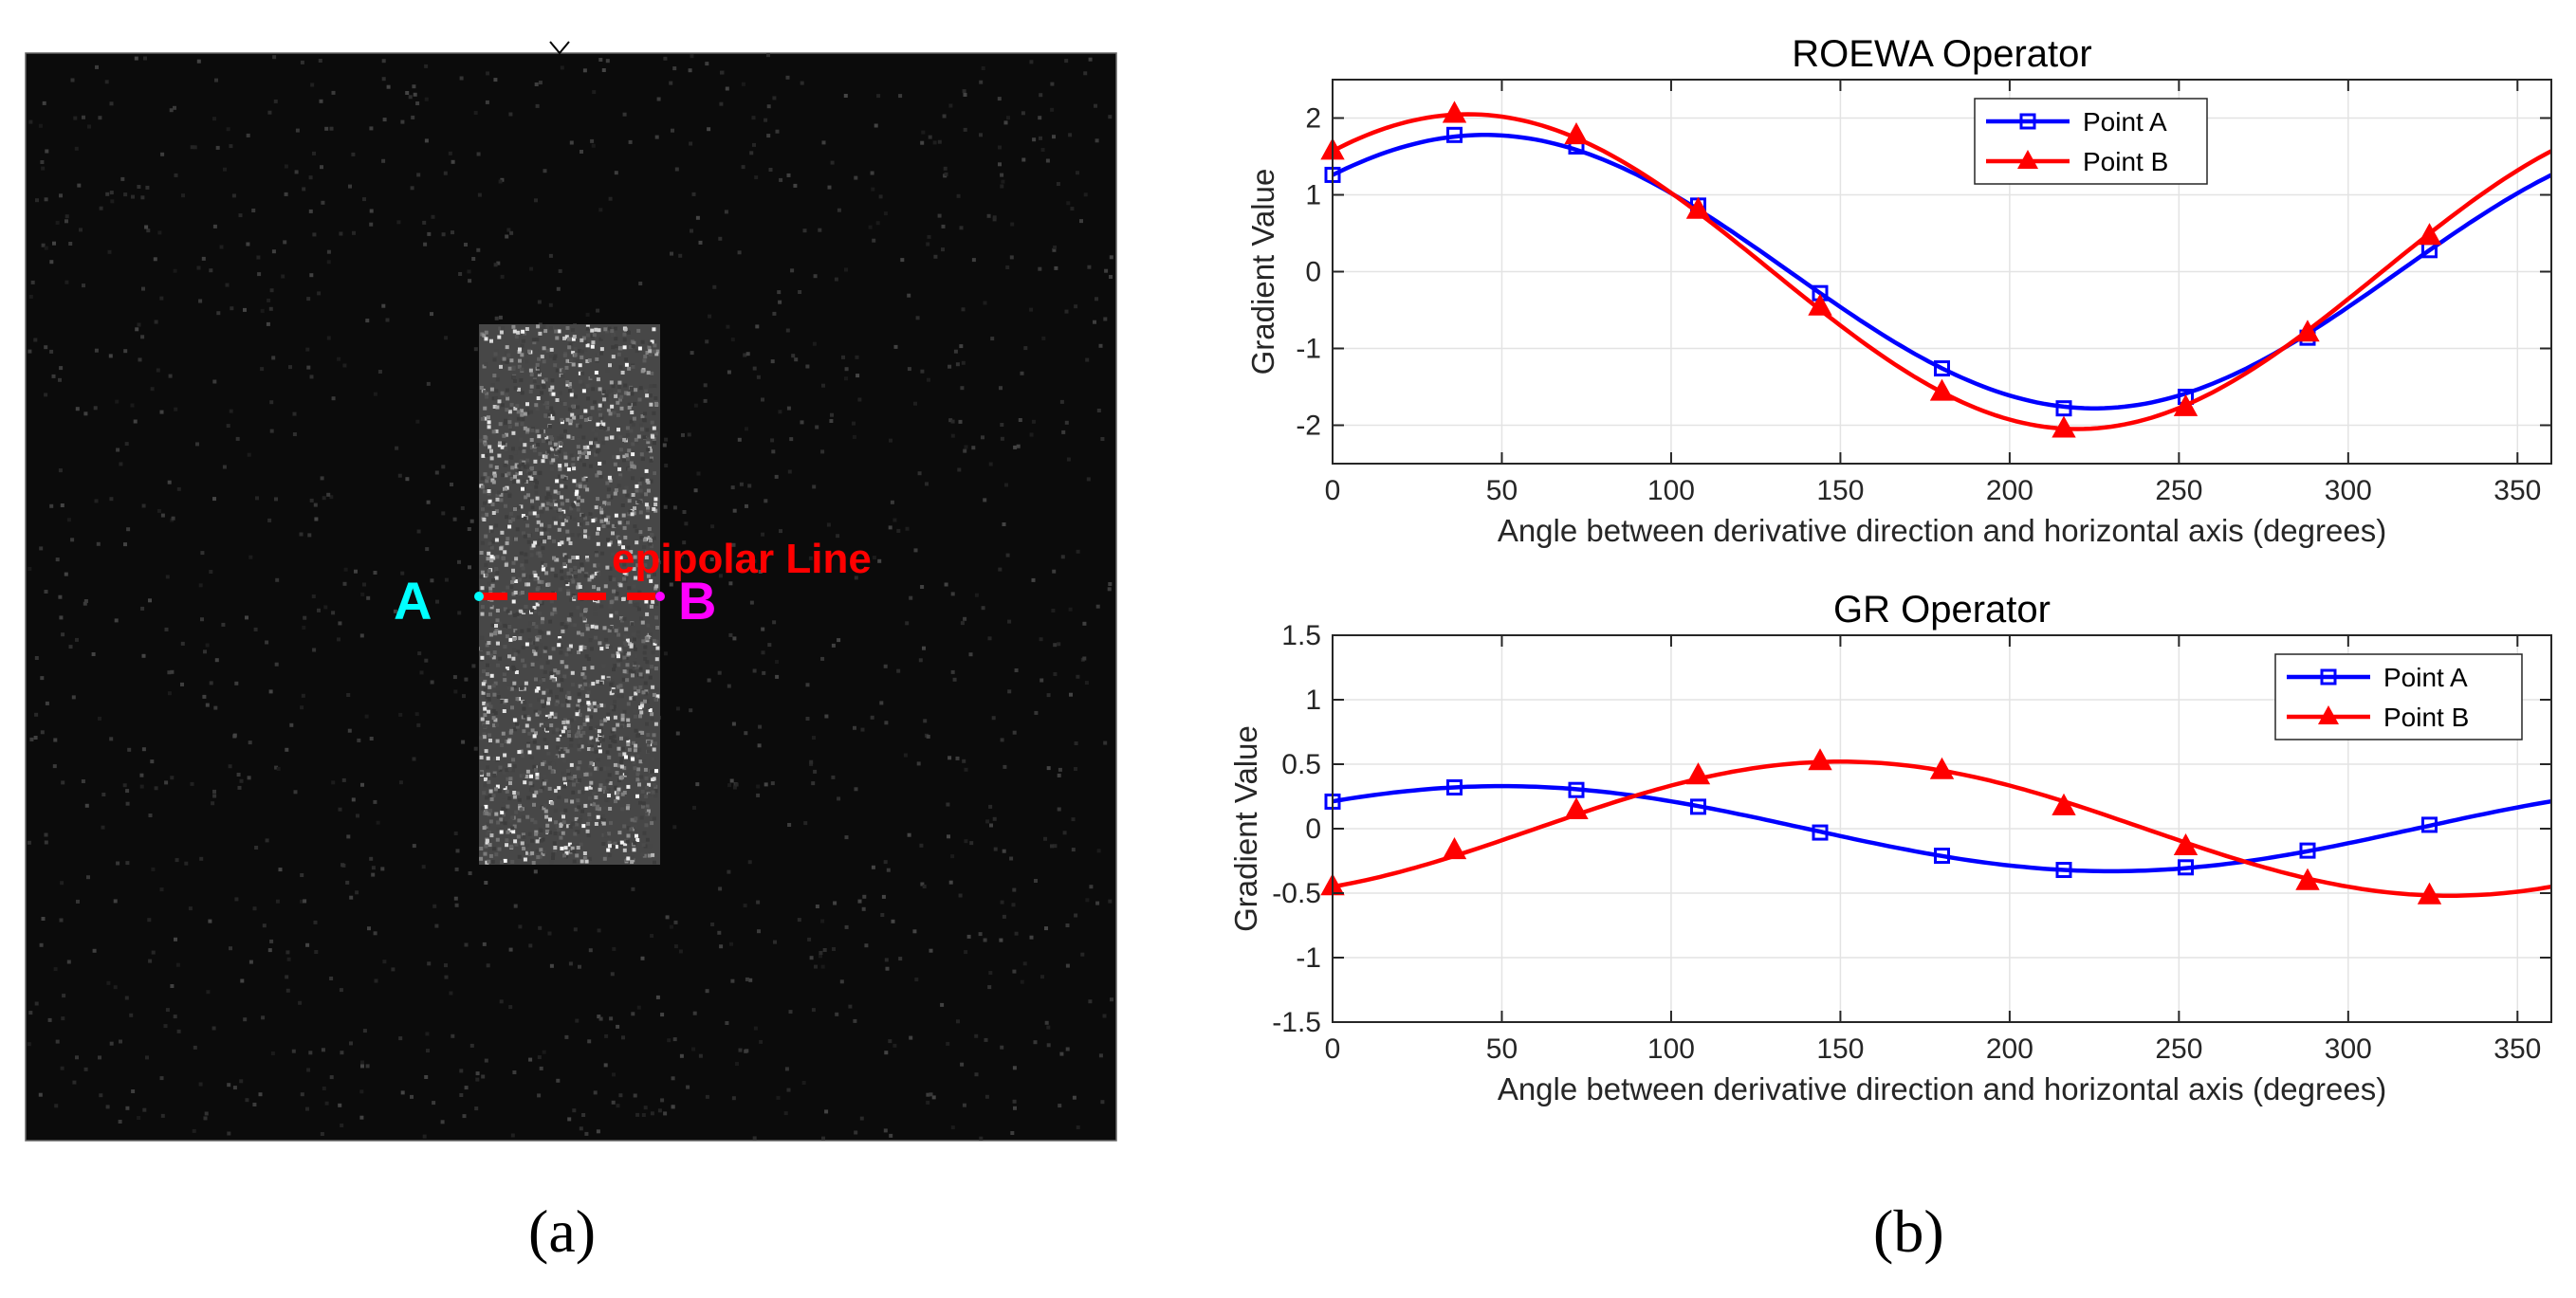 This screenshot has width=2576, height=1298. What do you see at coordinates (1262, 272) in the screenshot?
I see `y-axis-label: Gradient Value` at bounding box center [1262, 272].